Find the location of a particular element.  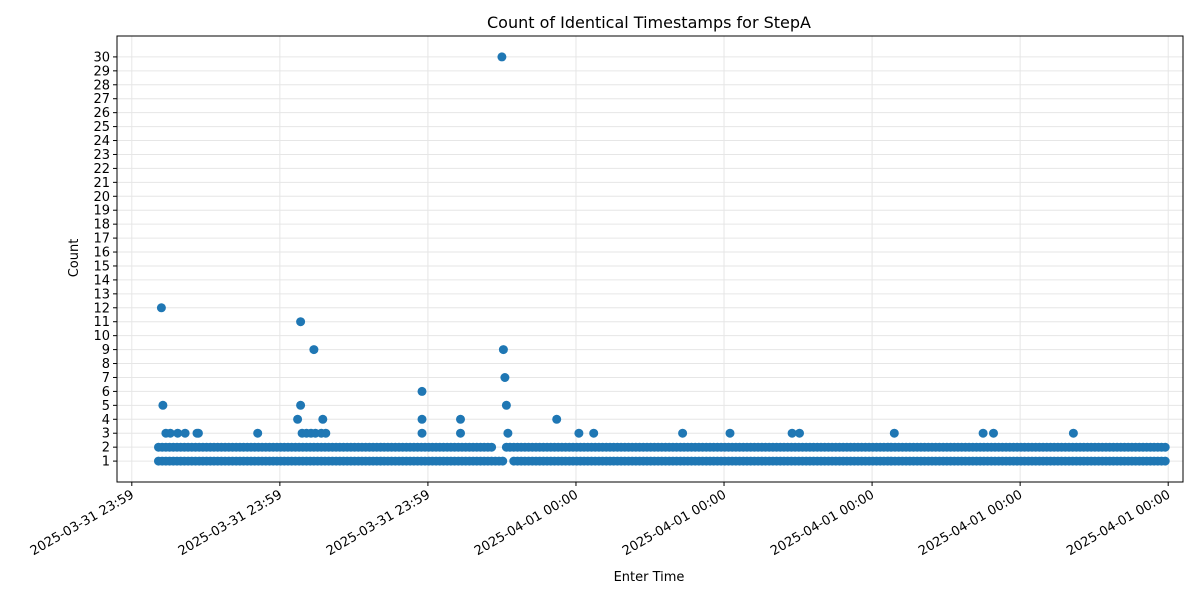

x-axis-label: Enter Time is located at coordinates (649, 577).